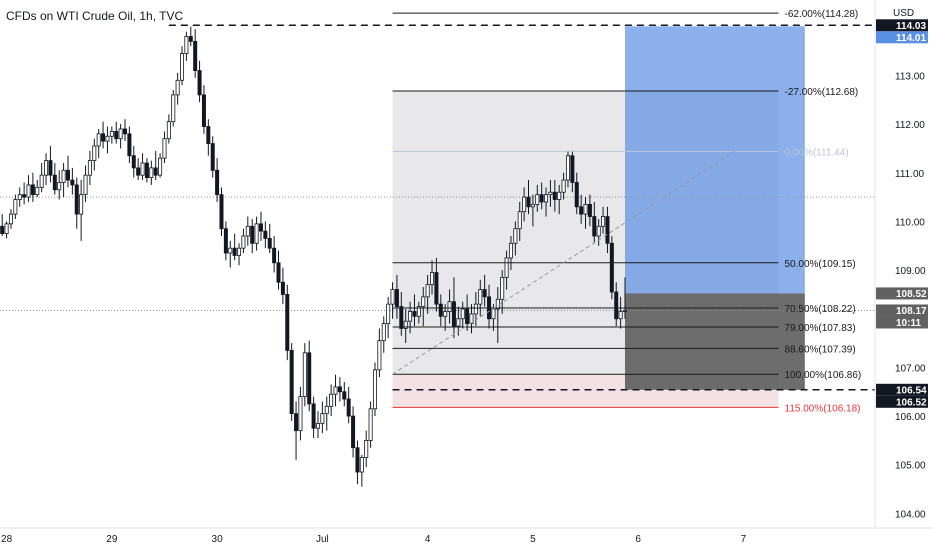 The height and width of the screenshot is (550, 932). Describe the element at coordinates (822, 92) in the screenshot. I see `fib-level-label-1: -27.00%(112.68)` at that location.